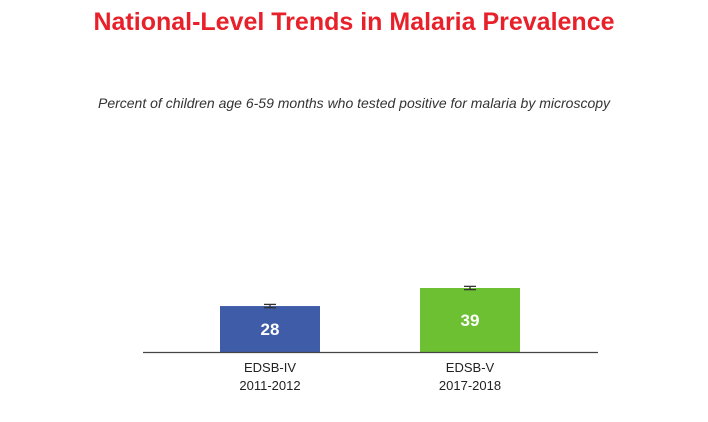 The width and height of the screenshot is (708, 422). I want to click on bar-value-label: 39, so click(470, 320).